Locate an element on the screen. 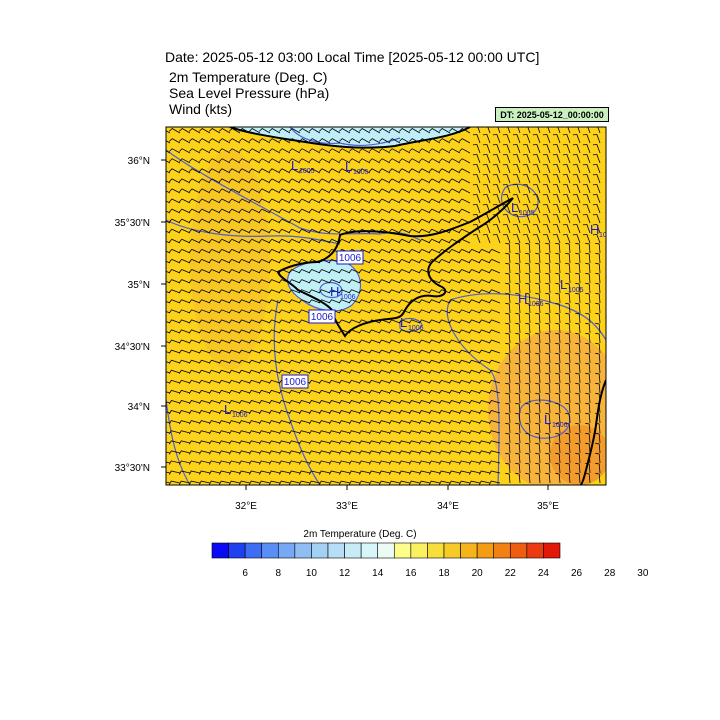  contour-label: 1006 is located at coordinates (350, 258).